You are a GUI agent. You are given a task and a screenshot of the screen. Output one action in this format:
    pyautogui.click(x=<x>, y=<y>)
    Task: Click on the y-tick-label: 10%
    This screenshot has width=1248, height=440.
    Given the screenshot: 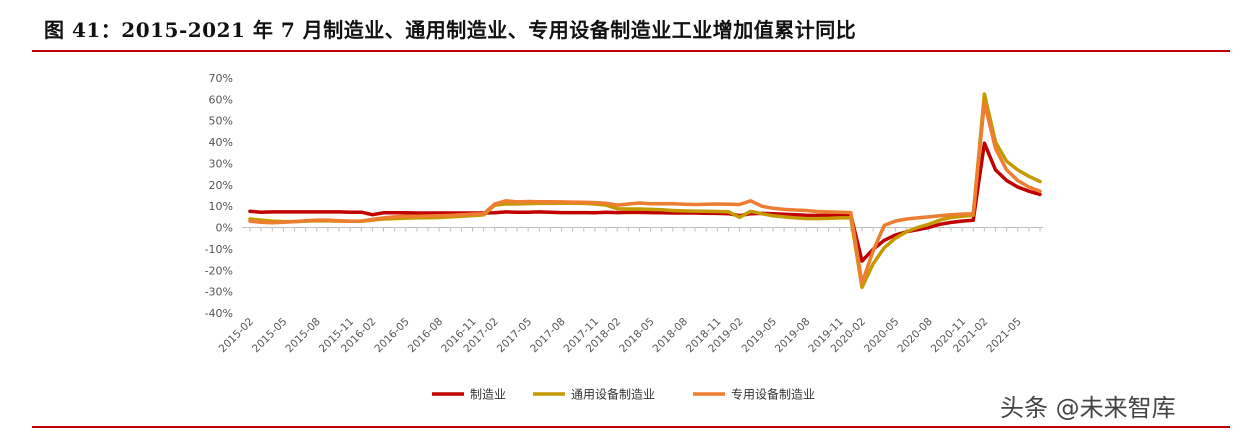 What is the action you would take?
    pyautogui.click(x=221, y=206)
    